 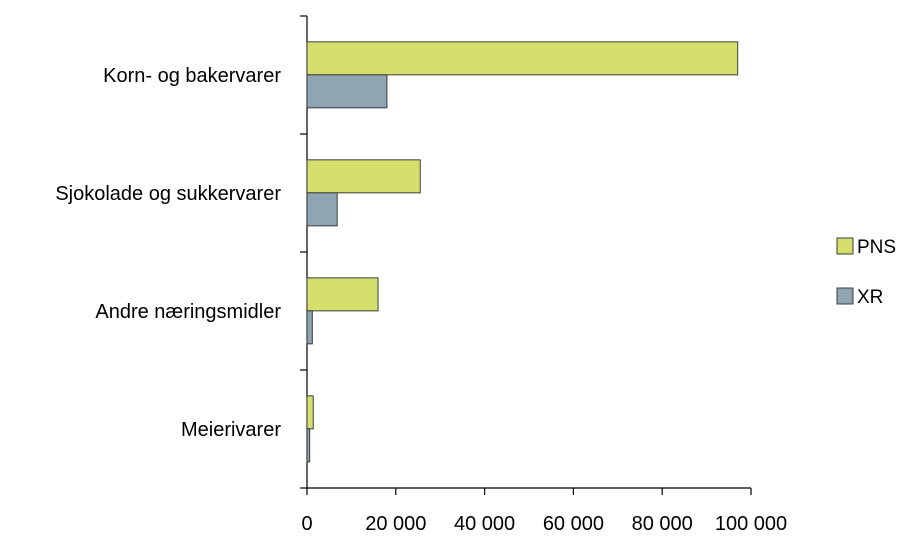 What do you see at coordinates (751, 524) in the screenshot?
I see `x-tick-label: 100 000` at bounding box center [751, 524].